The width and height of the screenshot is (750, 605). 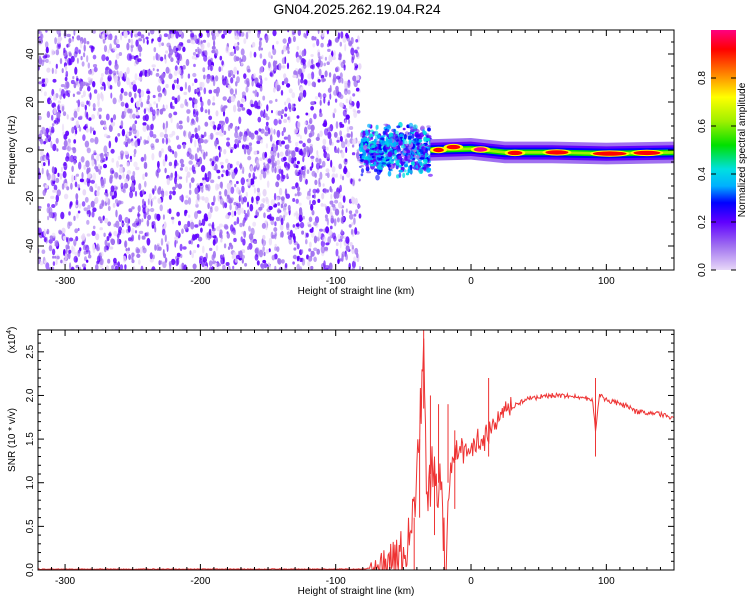 I want to click on carrier-peak, so click(x=438, y=150).